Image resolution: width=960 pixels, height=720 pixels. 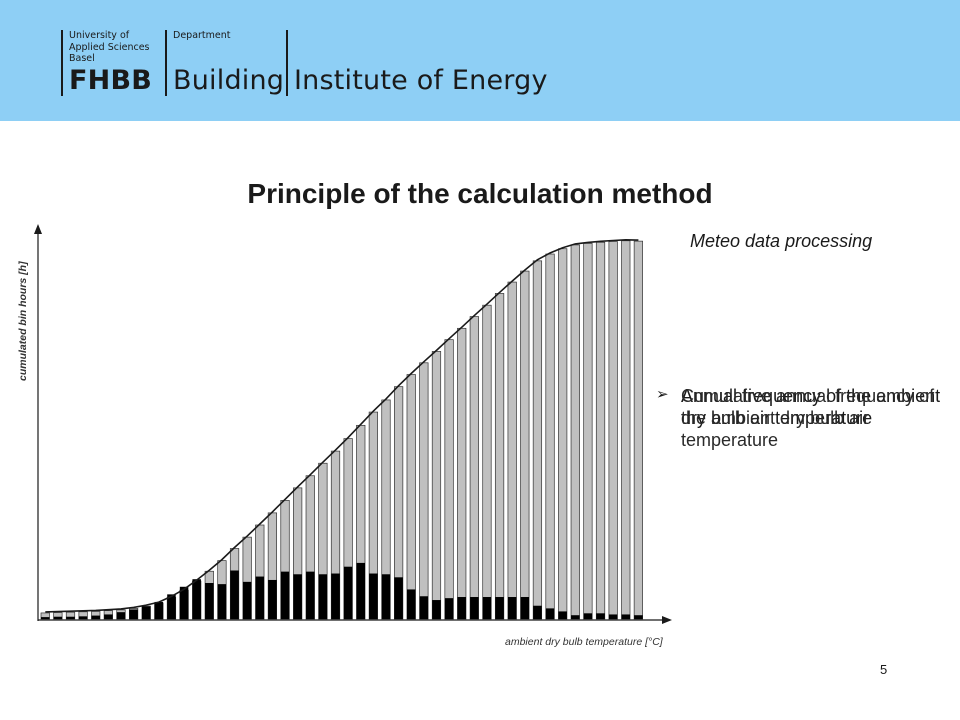 I want to click on page-number: 5, so click(x=884, y=669).